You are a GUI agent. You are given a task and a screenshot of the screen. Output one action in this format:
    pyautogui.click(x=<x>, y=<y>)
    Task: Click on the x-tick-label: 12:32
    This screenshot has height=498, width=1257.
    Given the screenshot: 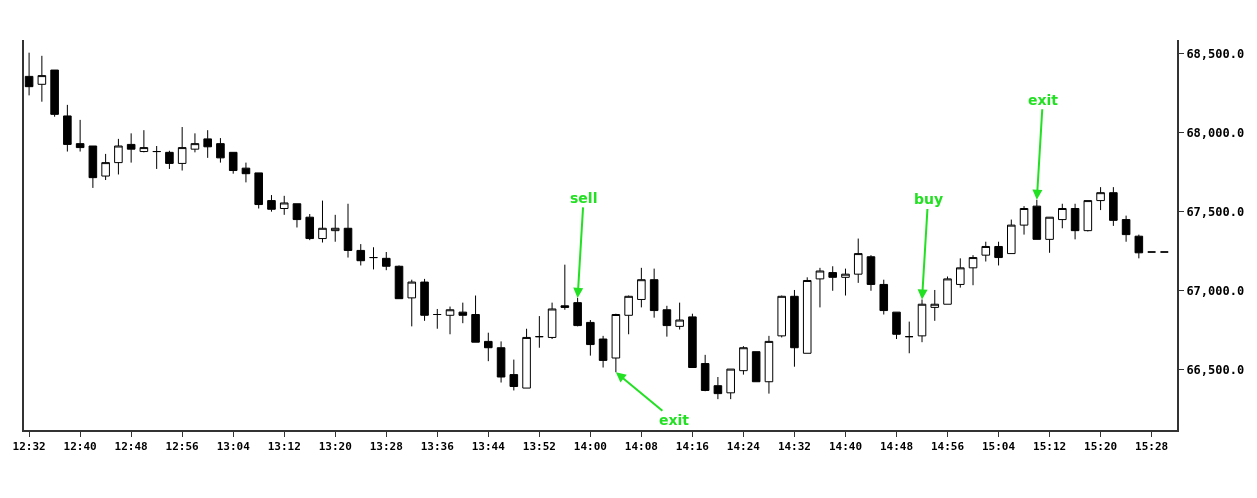 What is the action you would take?
    pyautogui.click(x=29, y=447)
    